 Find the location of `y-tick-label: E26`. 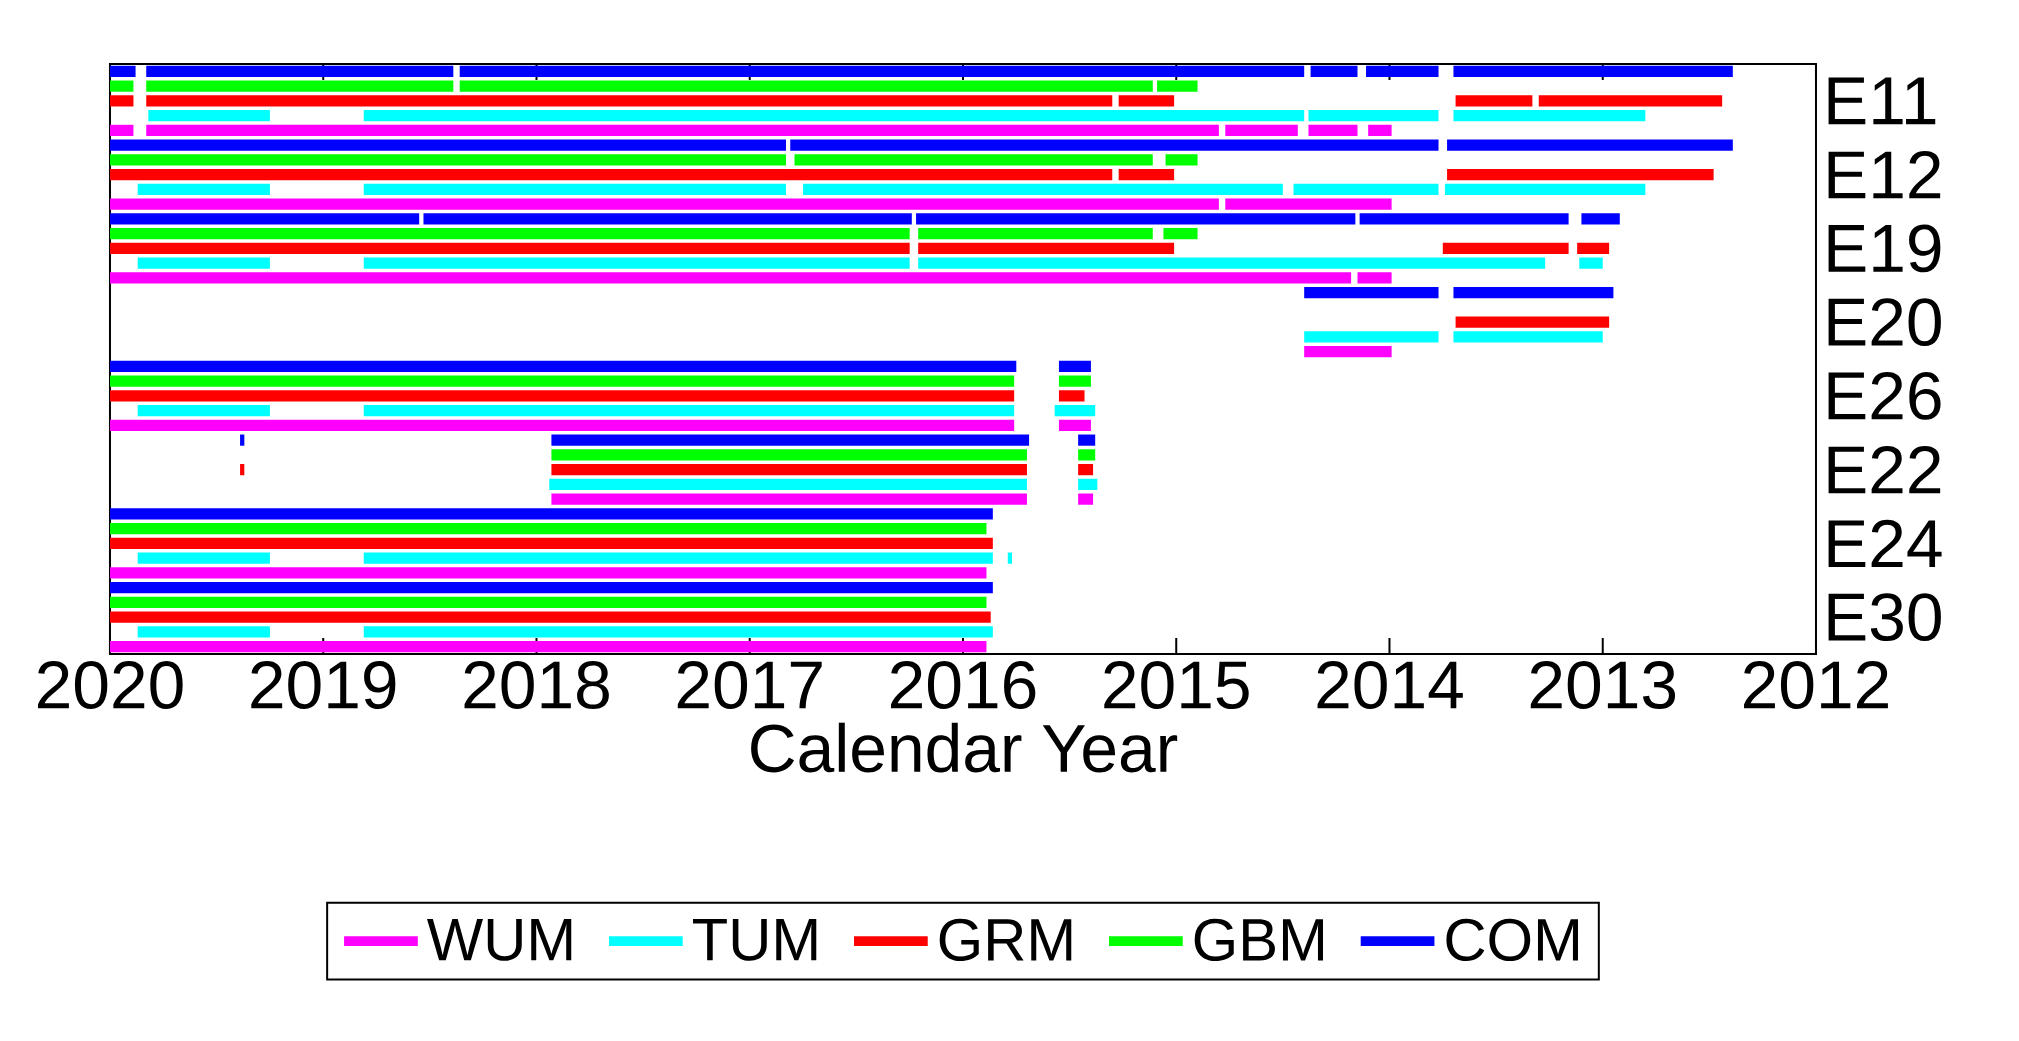

y-tick-label: E26 is located at coordinates (1884, 395).